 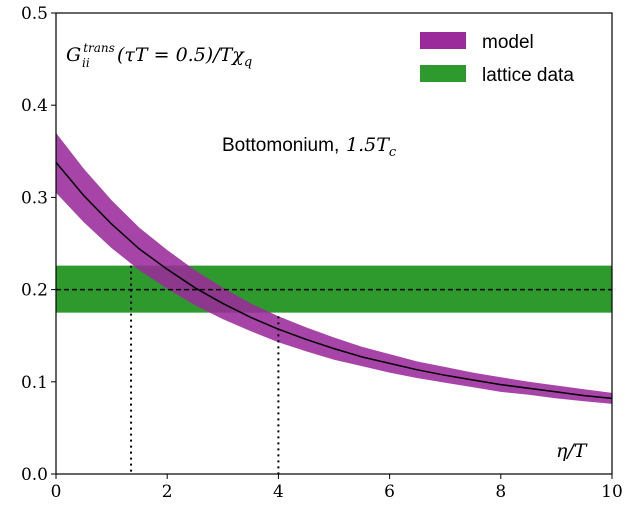 What do you see at coordinates (34, 475) in the screenshot?
I see `y-tick-label-0: 0.0` at bounding box center [34, 475].